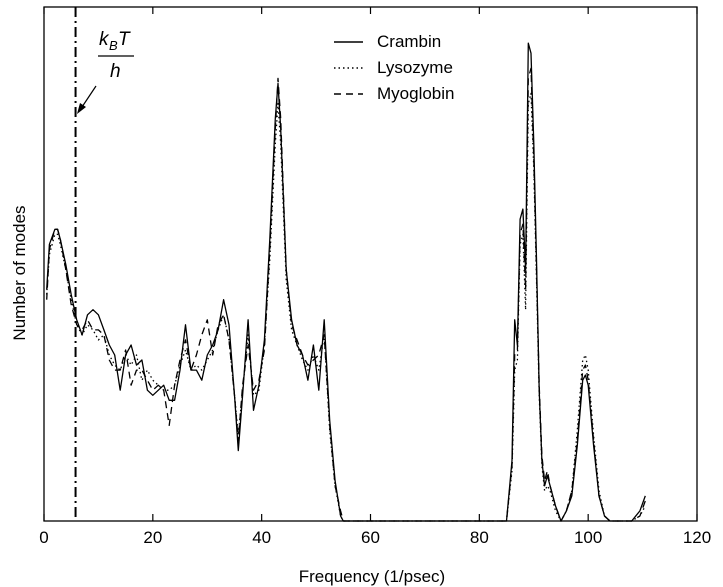  What do you see at coordinates (261, 537) in the screenshot?
I see `x-tick-label: 40` at bounding box center [261, 537].